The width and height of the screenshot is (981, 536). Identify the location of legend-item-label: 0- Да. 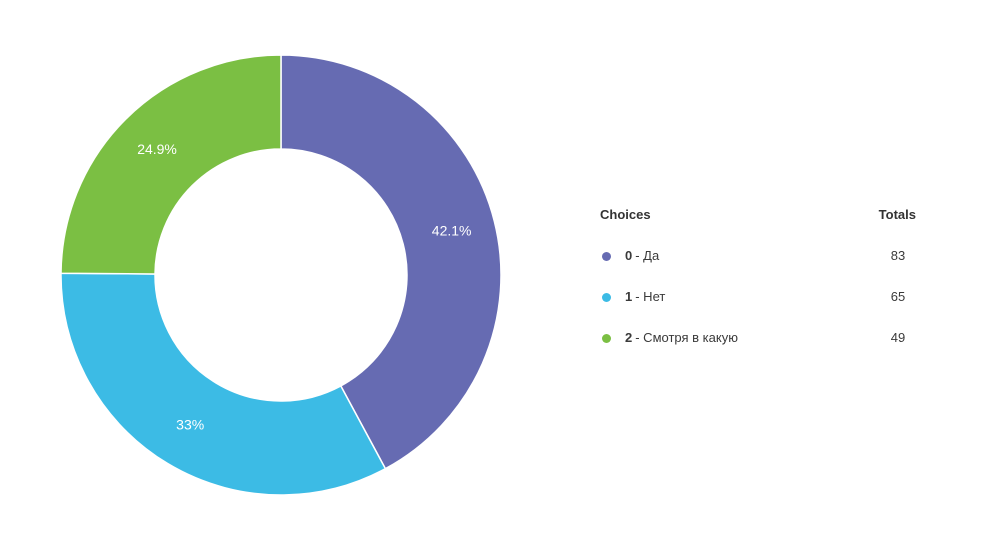
(746, 256).